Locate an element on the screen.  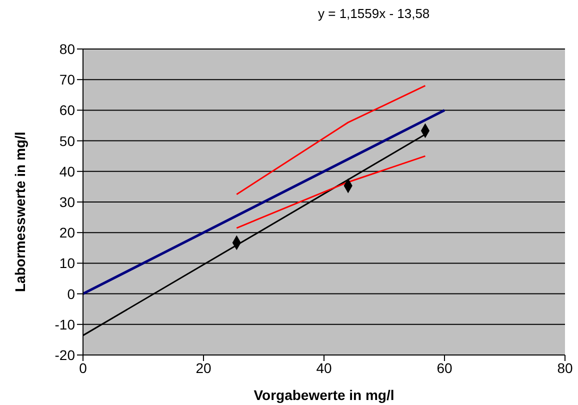
x-tick-label: 40 is located at coordinates (324, 368).